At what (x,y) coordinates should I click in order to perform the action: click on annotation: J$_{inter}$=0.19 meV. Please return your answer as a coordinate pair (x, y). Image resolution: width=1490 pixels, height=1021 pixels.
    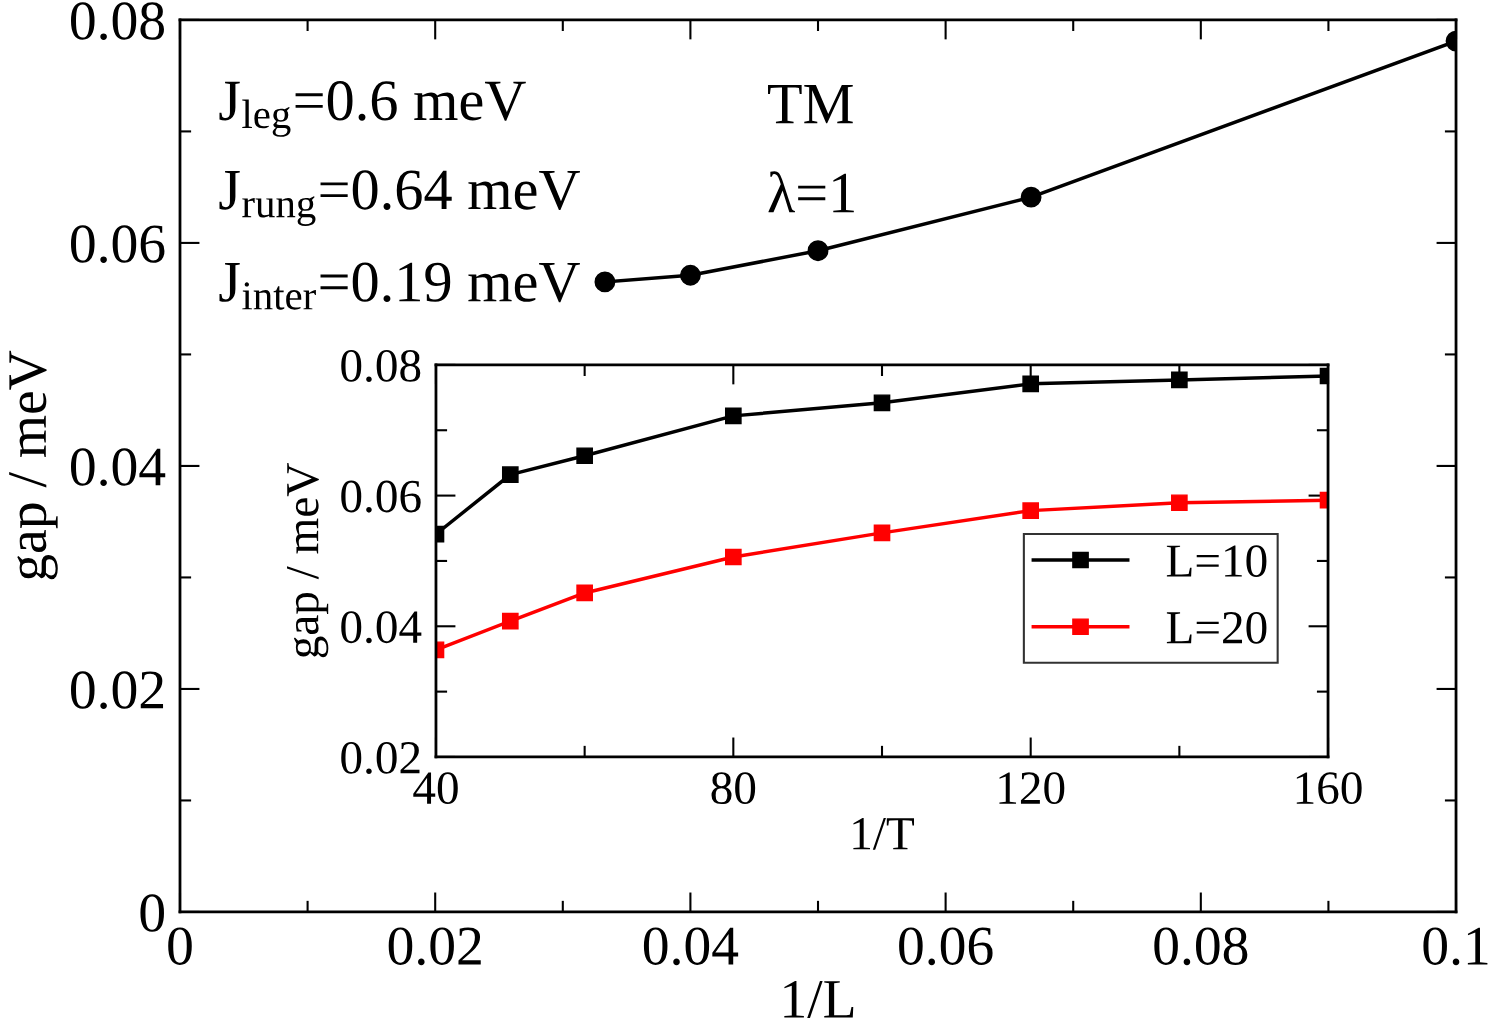
    Looking at the image, I should click on (399, 286).